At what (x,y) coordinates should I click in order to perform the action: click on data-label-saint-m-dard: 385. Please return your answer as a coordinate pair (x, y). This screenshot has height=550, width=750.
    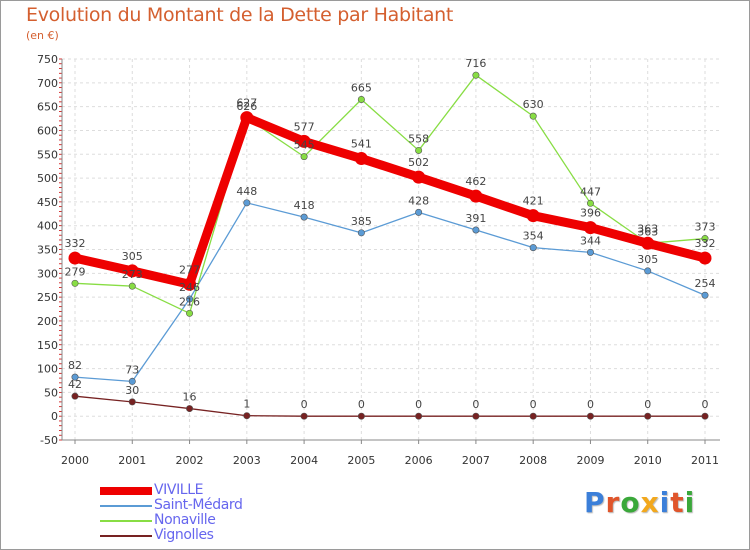
    Looking at the image, I should click on (361, 221).